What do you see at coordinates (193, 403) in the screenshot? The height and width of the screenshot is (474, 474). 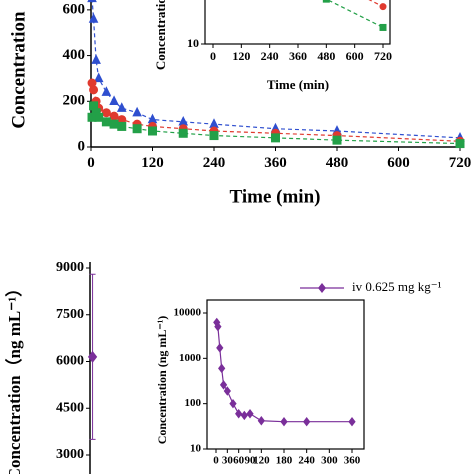 I see `y-tick-label: 100` at bounding box center [193, 403].